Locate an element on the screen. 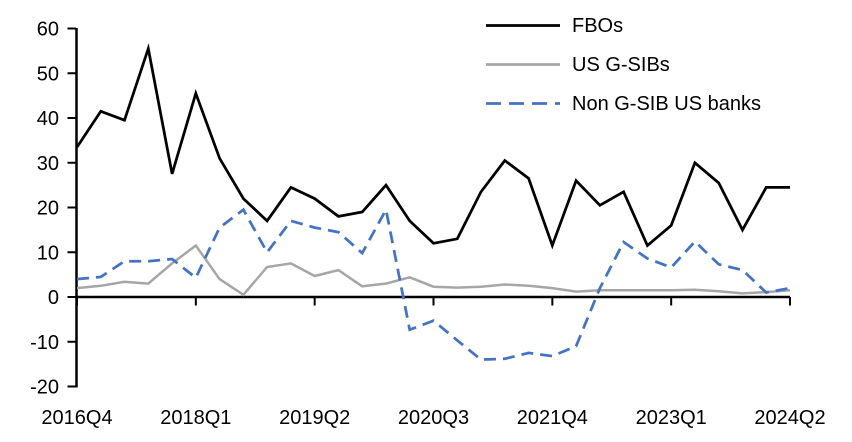  svg-text: 30 is located at coordinates (48, 164).